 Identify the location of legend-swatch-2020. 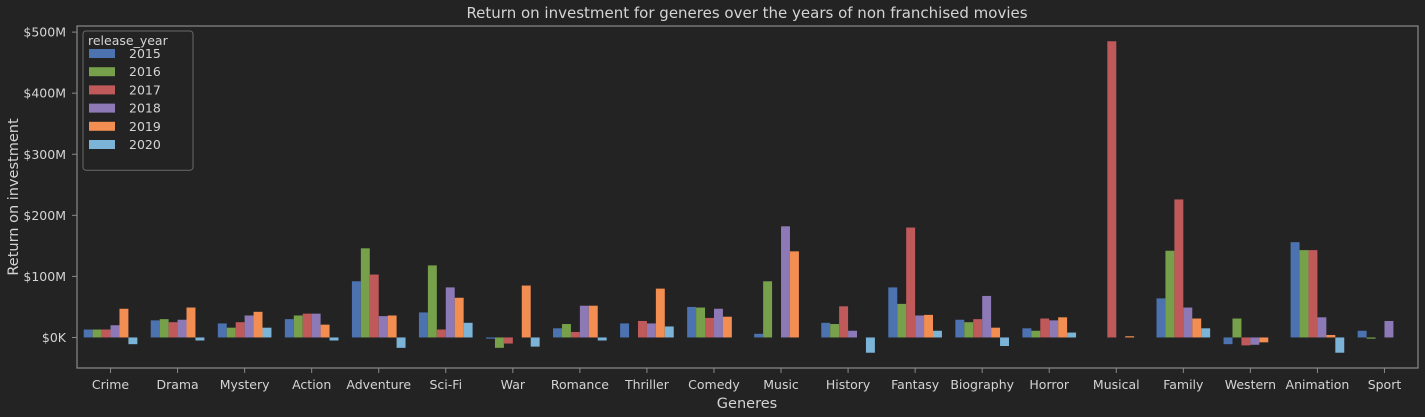
(102, 144).